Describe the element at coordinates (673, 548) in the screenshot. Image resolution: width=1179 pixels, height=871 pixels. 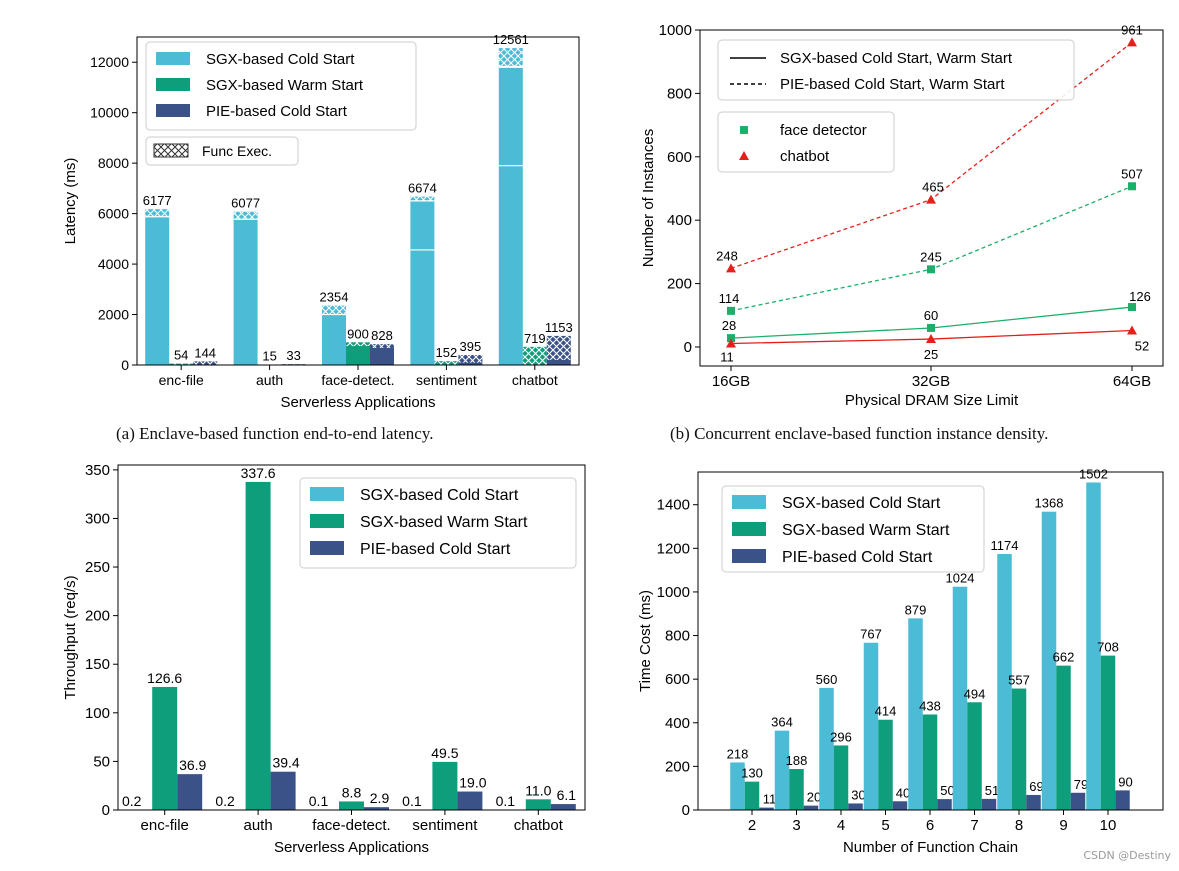
I see `y-tick-label: 1200` at that location.